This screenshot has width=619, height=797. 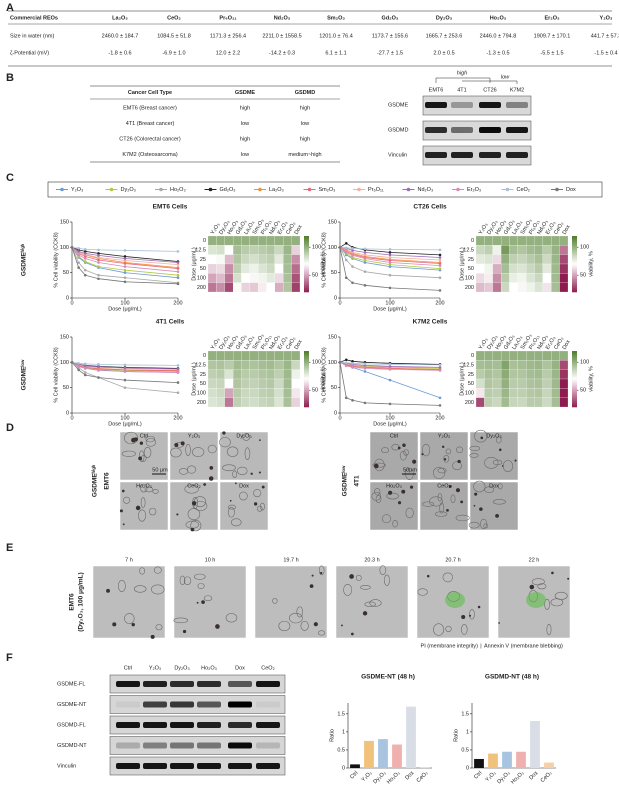 What do you see at coordinates (339, 418) in the screenshot?
I see `x-tick-label: 0` at bounding box center [339, 418].